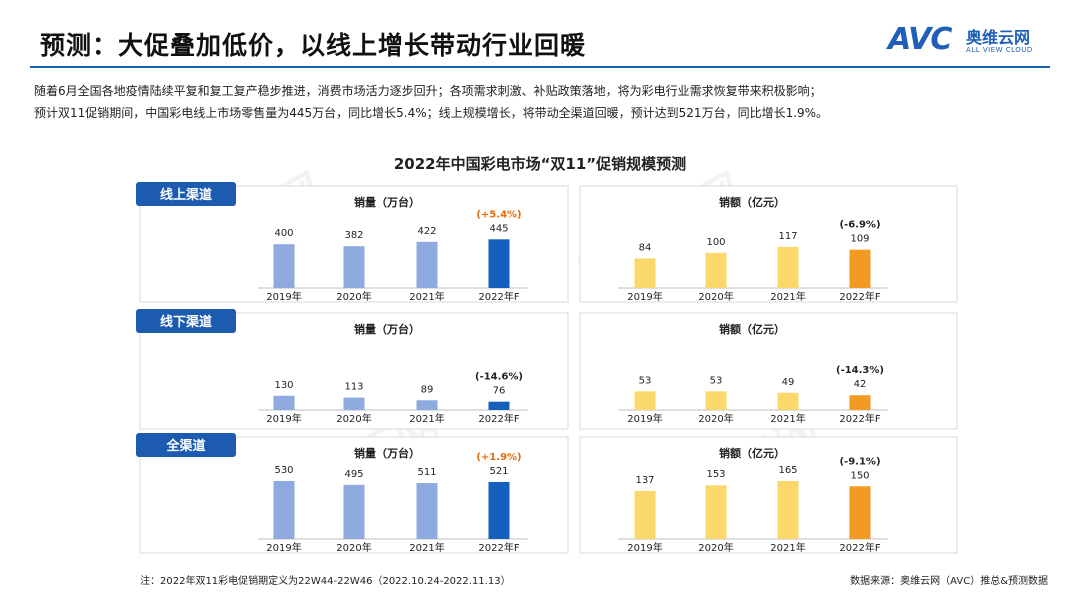 Image resolution: width=1080 pixels, height=608 pixels. What do you see at coordinates (283, 470) in the screenshot?
I see `volume-data-label: 530` at bounding box center [283, 470].